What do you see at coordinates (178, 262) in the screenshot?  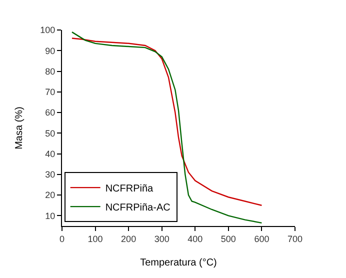 I see `x-axis-title: Temperatura (°C)` at bounding box center [178, 262].